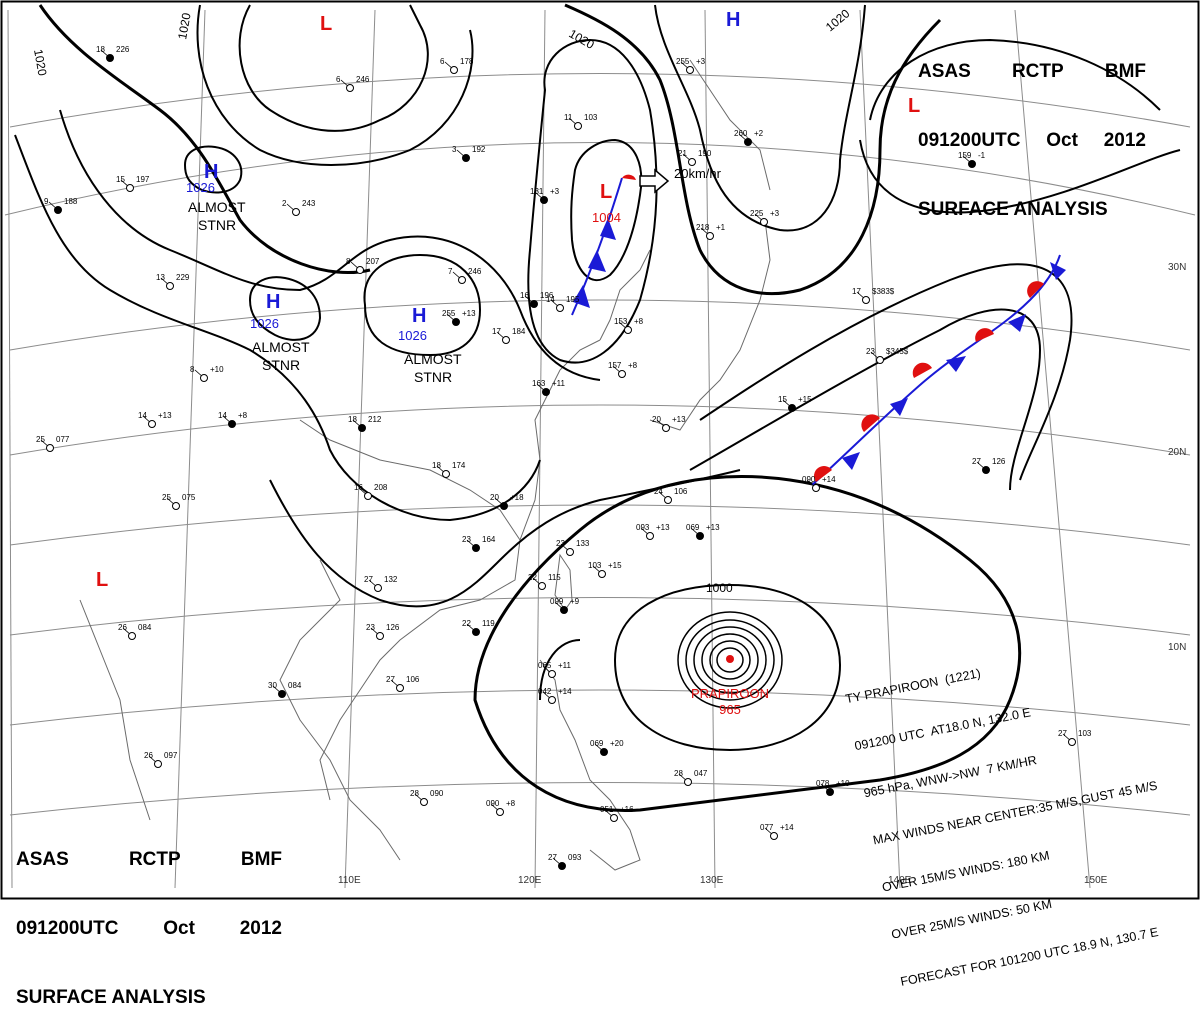 The width and height of the screenshot is (1200, 1032). What do you see at coordinates (938, 370) in the screenshot?
I see `stationary-front` at bounding box center [938, 370].